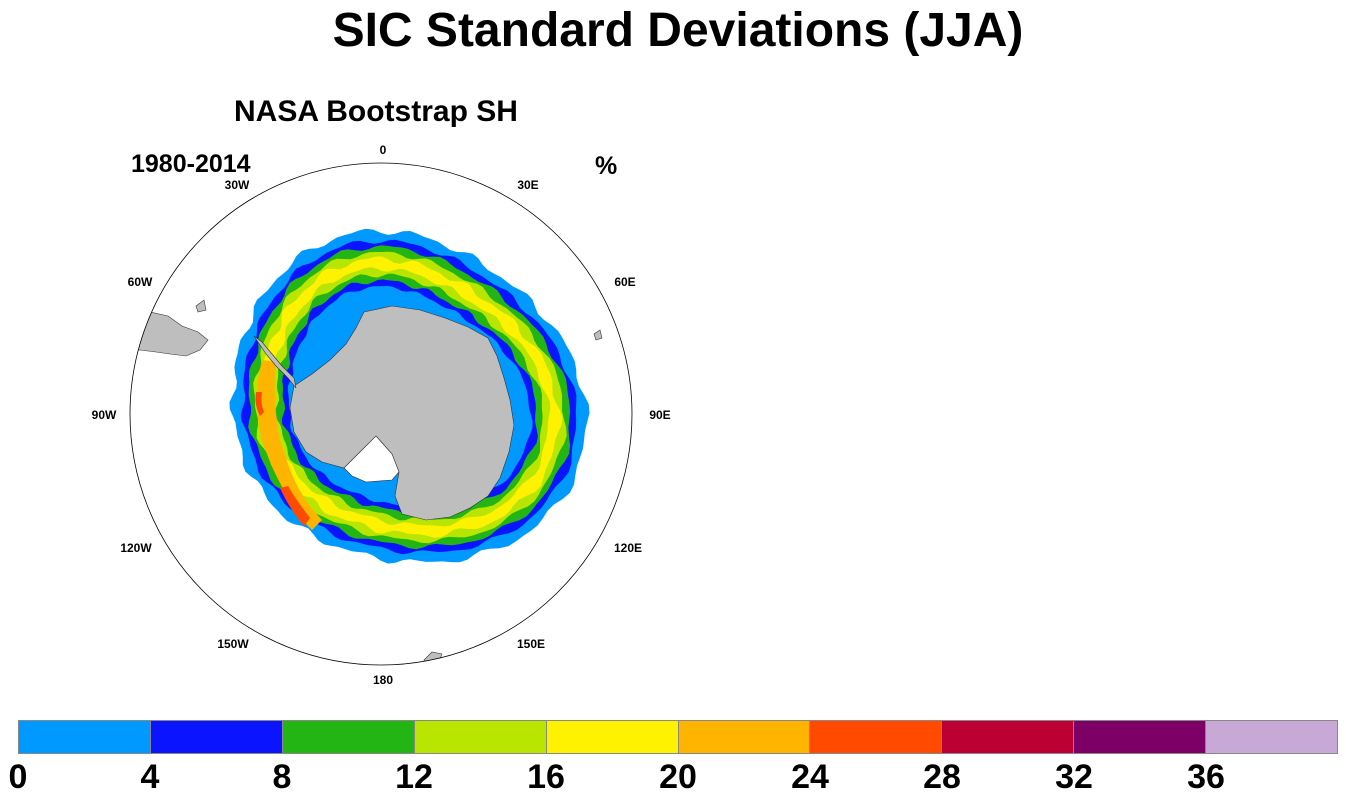 The width and height of the screenshot is (1346, 803). What do you see at coordinates (659, 415) in the screenshot?
I see `lon-90e: 90E` at bounding box center [659, 415].